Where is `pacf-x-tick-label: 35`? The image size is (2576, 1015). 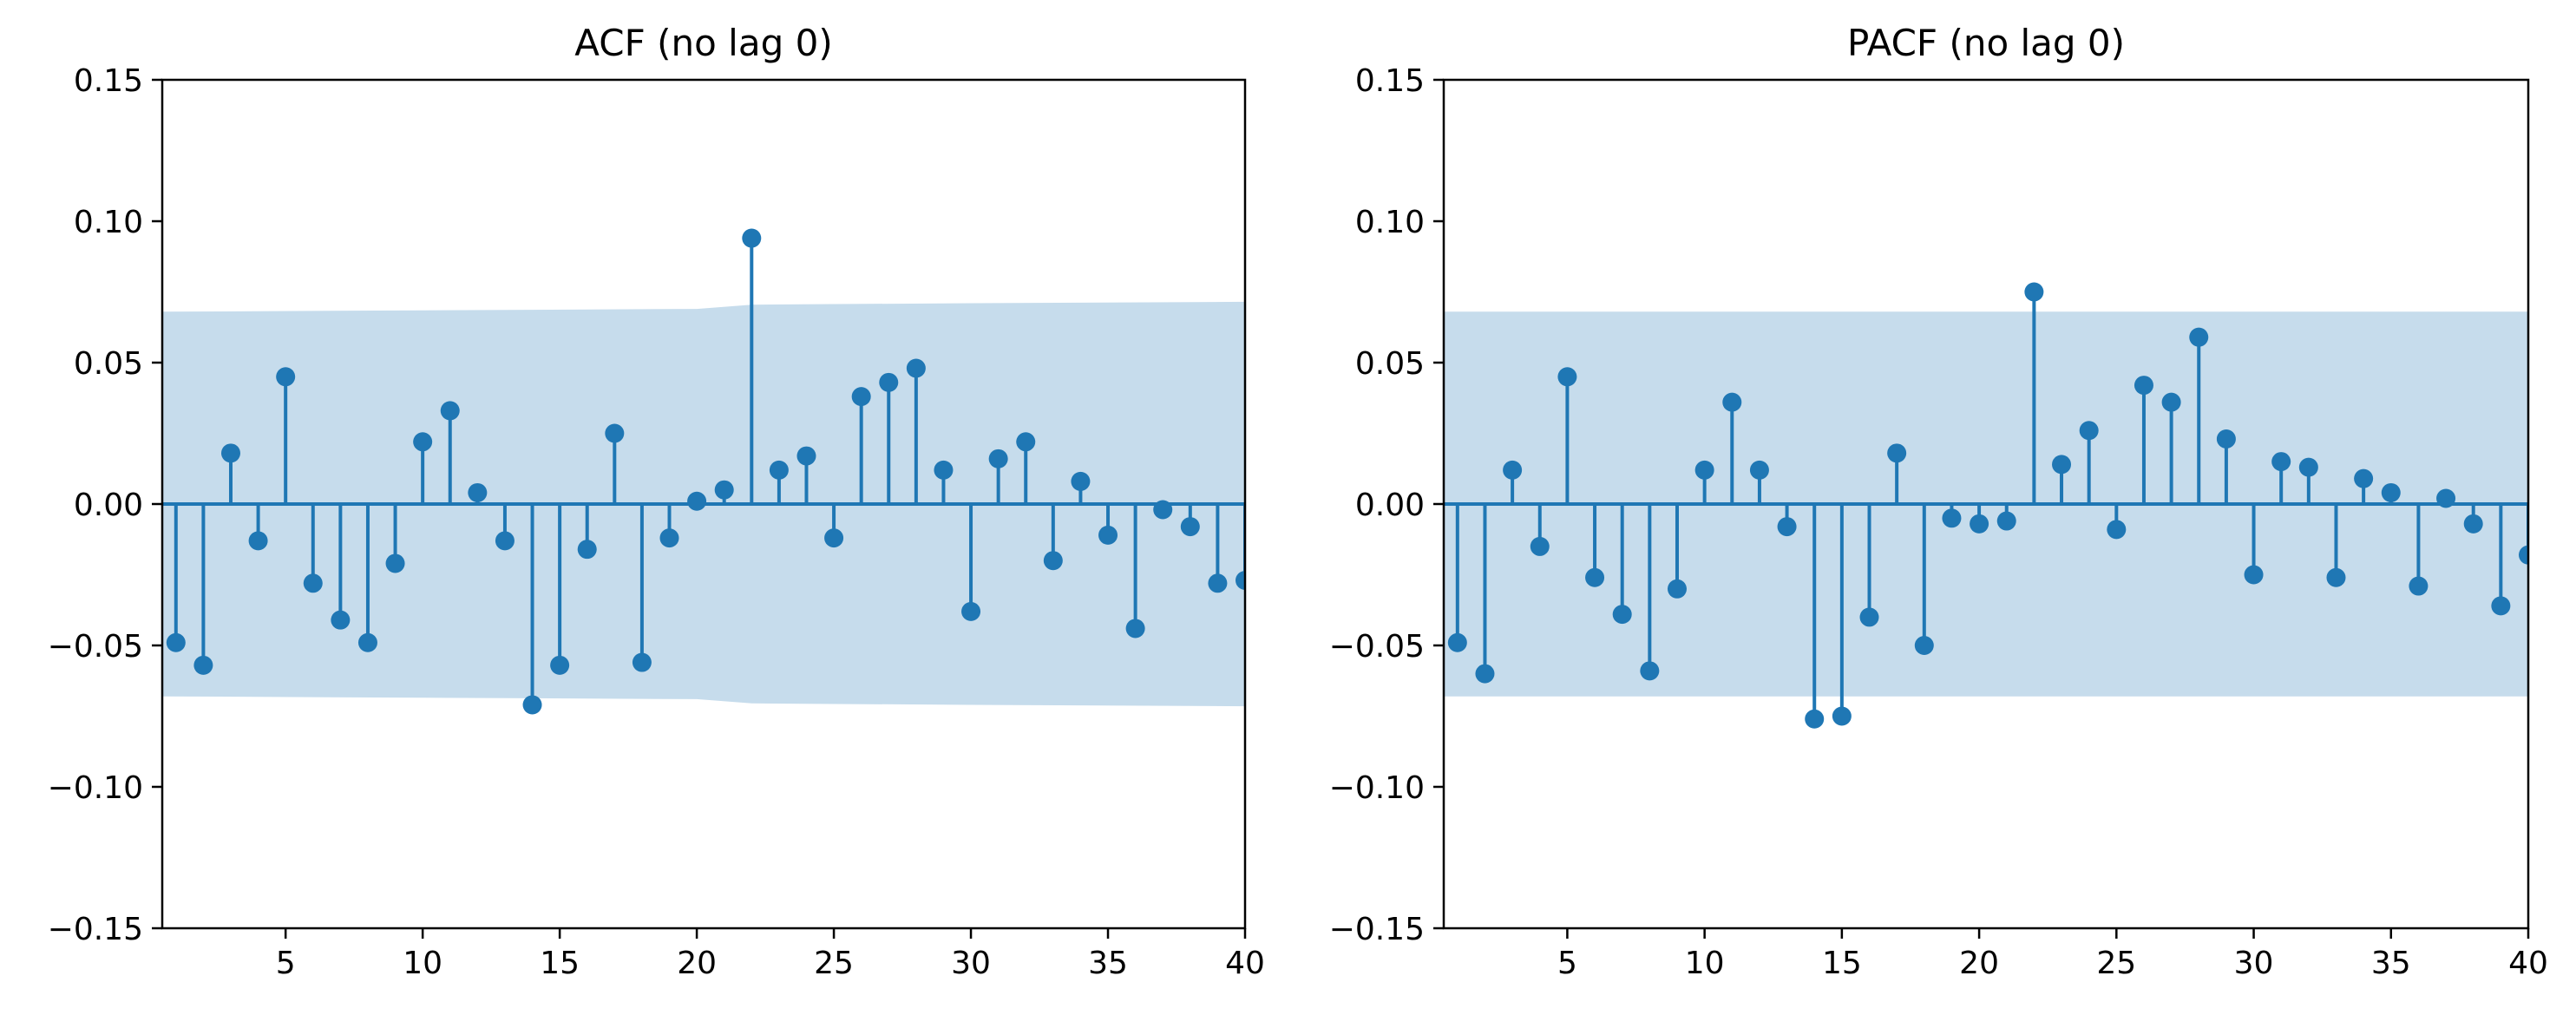 pacf-x-tick-label: 35 is located at coordinates (2391, 963).